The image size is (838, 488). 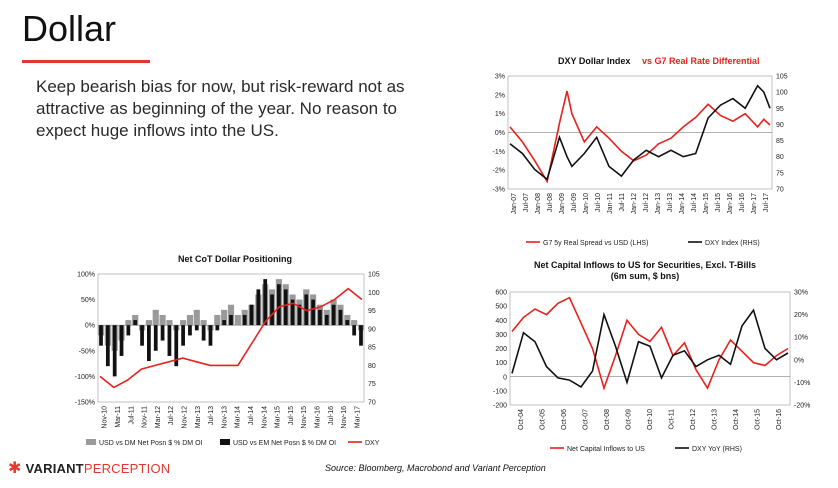 What do you see at coordinates (86, 275) in the screenshot?
I see `cot-y-left-tick: 100%` at bounding box center [86, 275].